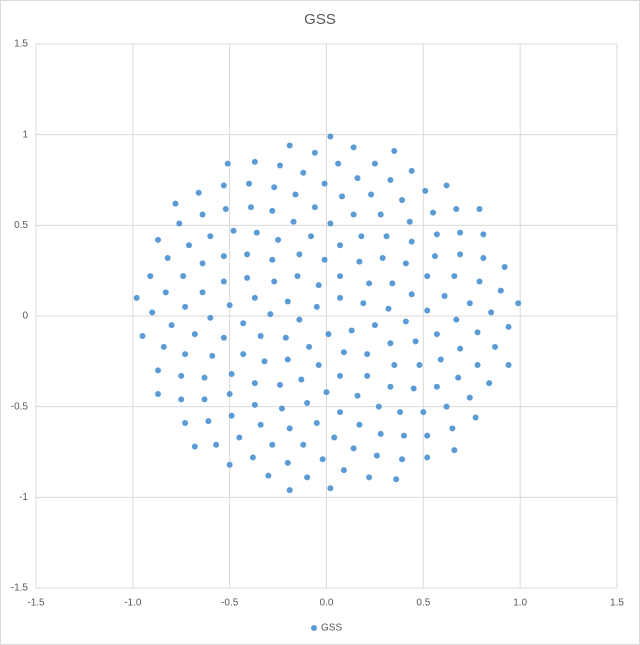  What do you see at coordinates (36, 603) in the screenshot?
I see `x-tick-label: -1.5` at bounding box center [36, 603].